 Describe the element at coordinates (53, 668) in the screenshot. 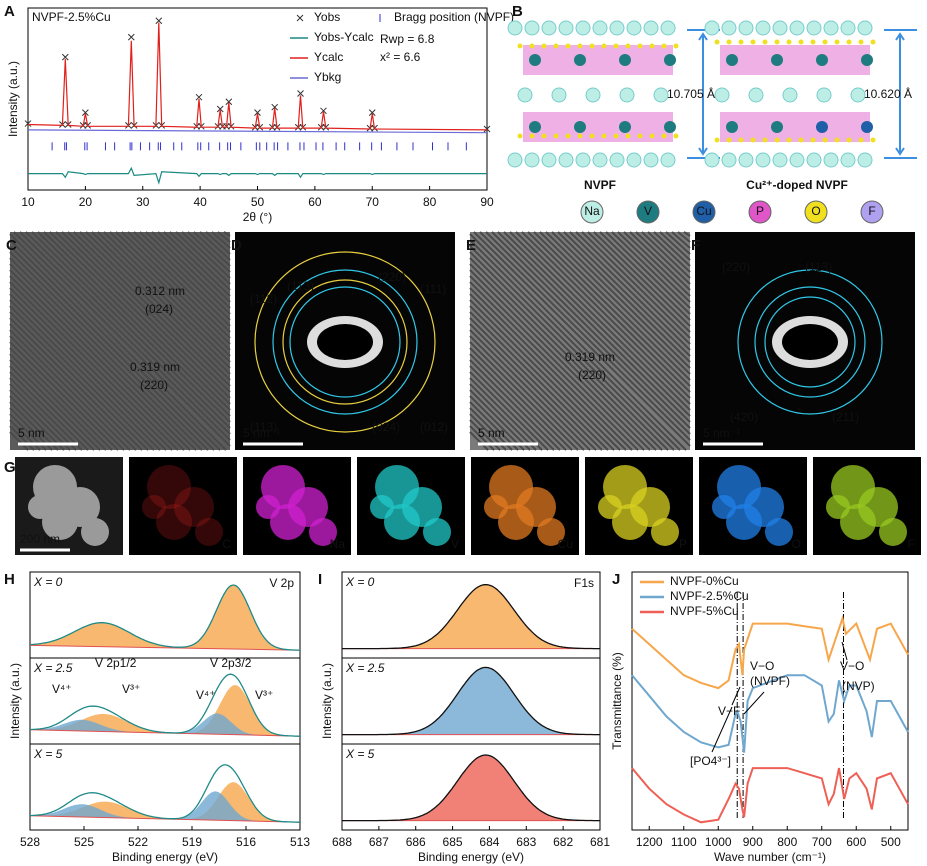

I see `subplot-label: X = 2.5` at that location.